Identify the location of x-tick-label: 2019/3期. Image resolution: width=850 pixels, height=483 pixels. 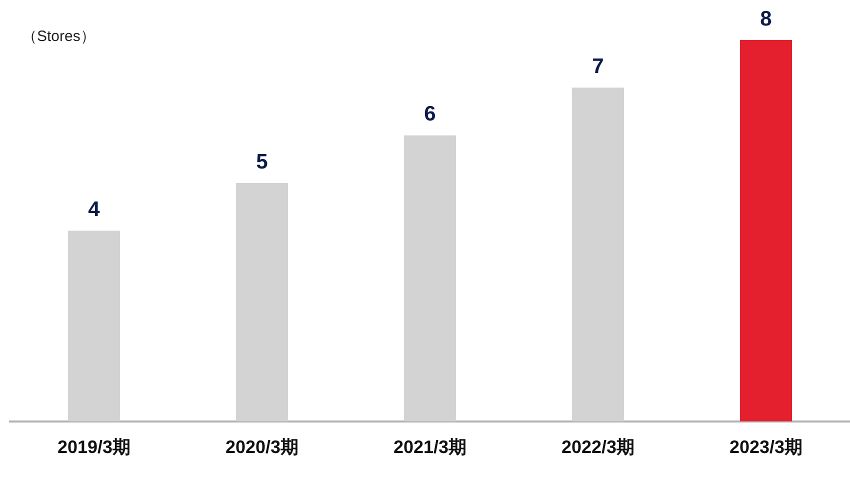
(94, 447).